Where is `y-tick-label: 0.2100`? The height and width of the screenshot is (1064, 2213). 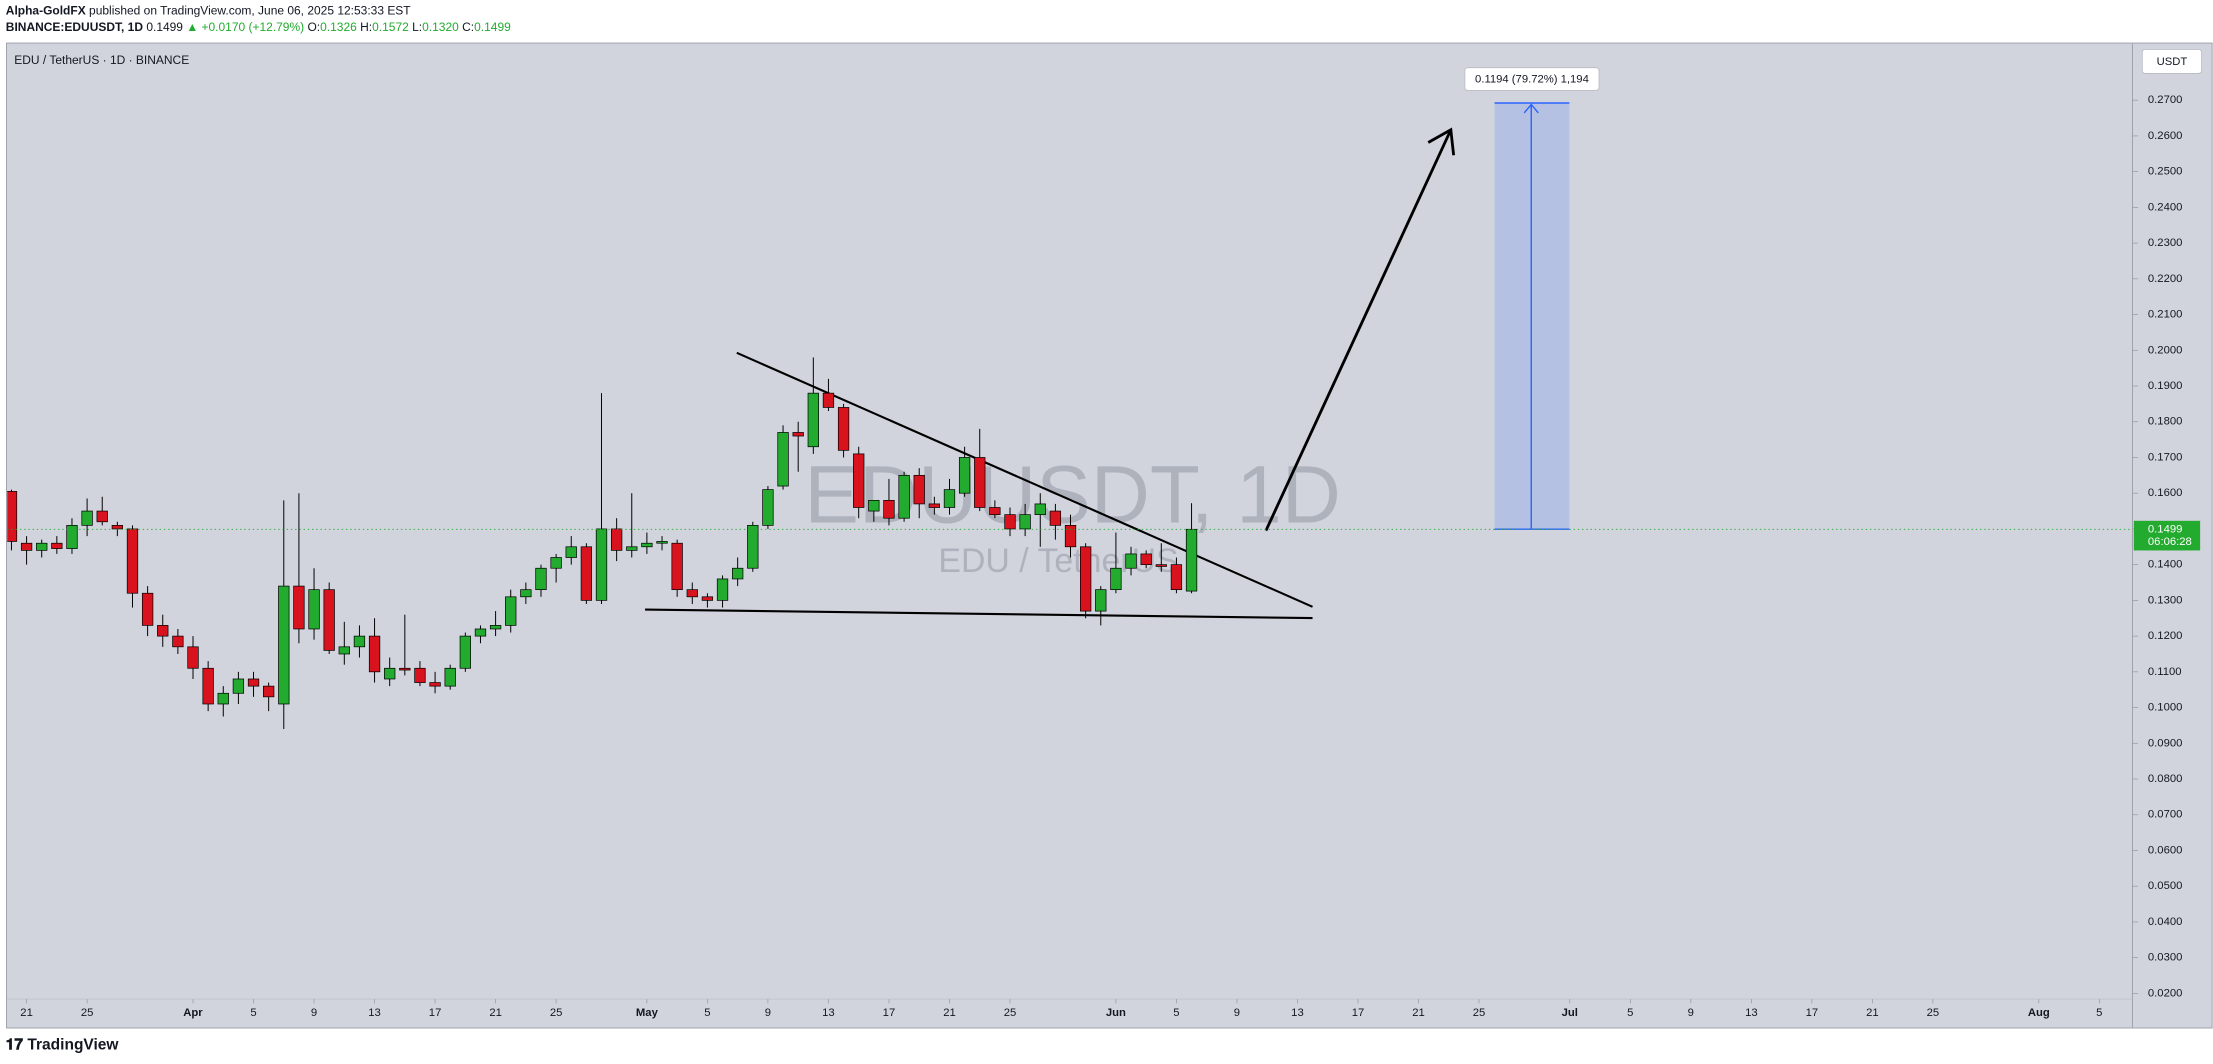
y-tick-label: 0.2100 is located at coordinates (2165, 315).